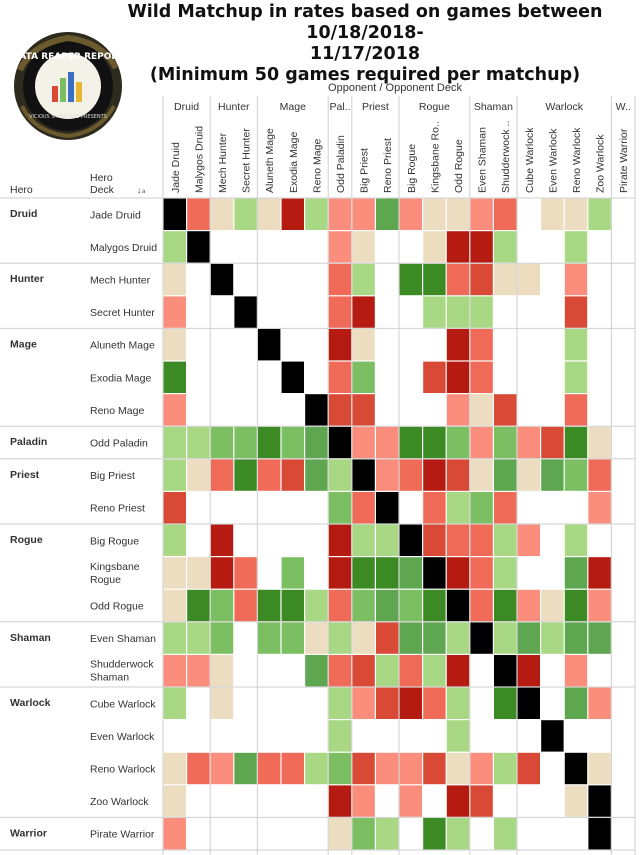 Image resolution: width=643 pixels, height=855 pixels. Describe the element at coordinates (483, 160) in the screenshot. I see `opponent-deck-label: Even Shaman` at that location.